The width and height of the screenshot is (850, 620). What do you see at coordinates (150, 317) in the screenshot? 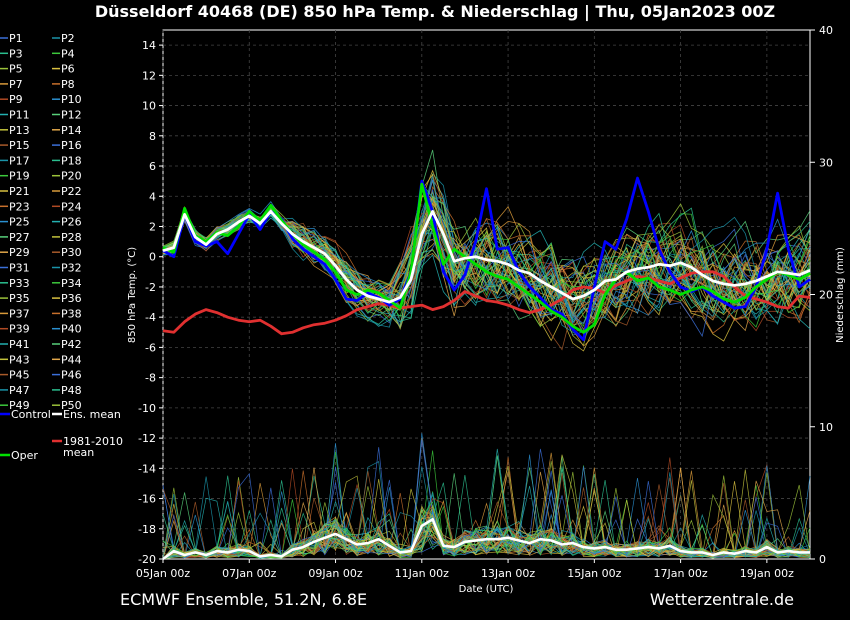
I see `y-tick-label: -4` at bounding box center [150, 317].